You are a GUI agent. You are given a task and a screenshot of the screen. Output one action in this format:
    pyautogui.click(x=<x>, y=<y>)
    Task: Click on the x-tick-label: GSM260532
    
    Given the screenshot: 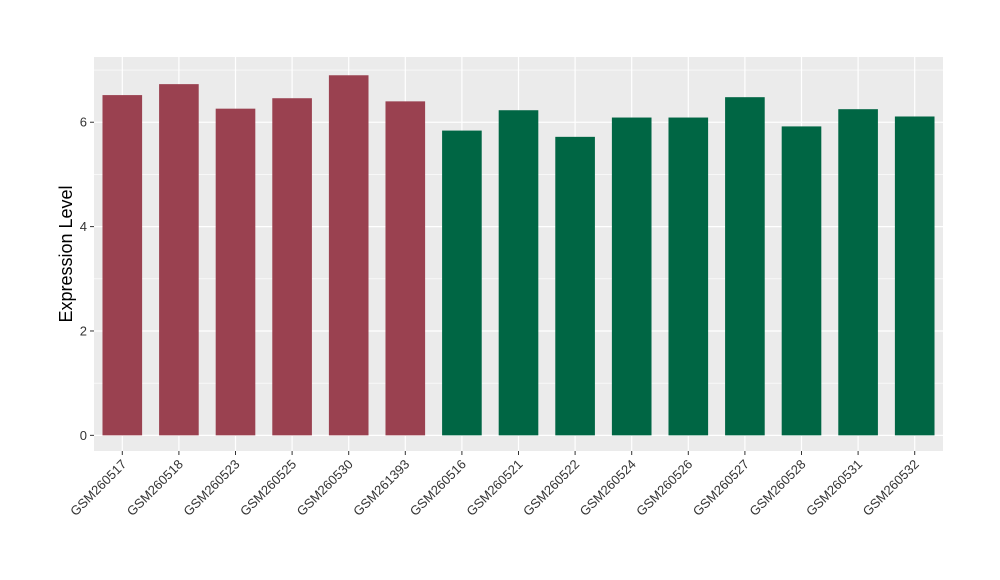 What is the action you would take?
    pyautogui.click(x=891, y=488)
    